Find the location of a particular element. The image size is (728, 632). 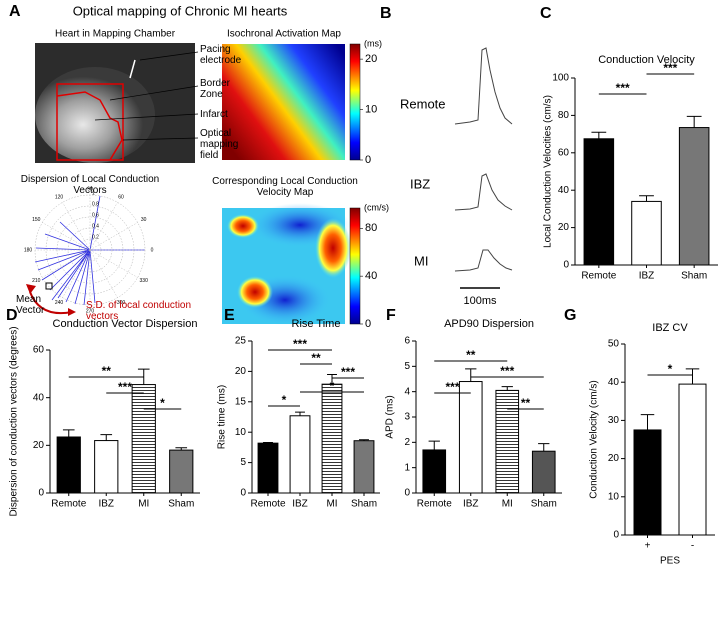

sd-arrowheads is located at coordinates (51, 300).